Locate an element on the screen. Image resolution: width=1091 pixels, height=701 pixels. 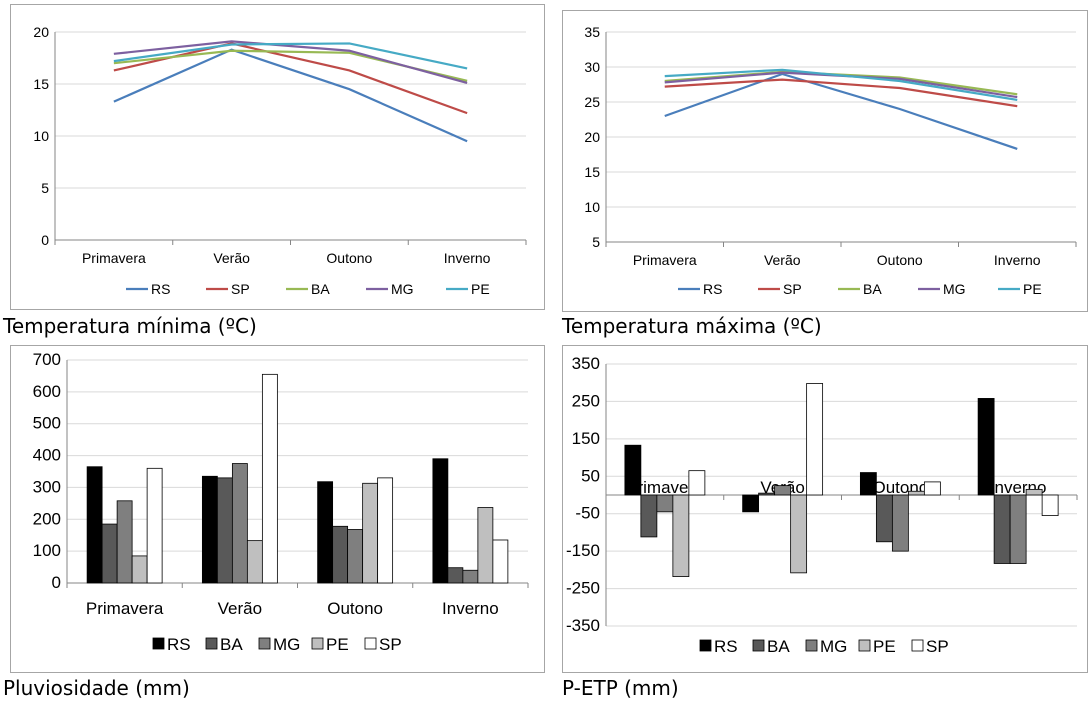
y-tick-label: 250 is located at coordinates (586, 400).